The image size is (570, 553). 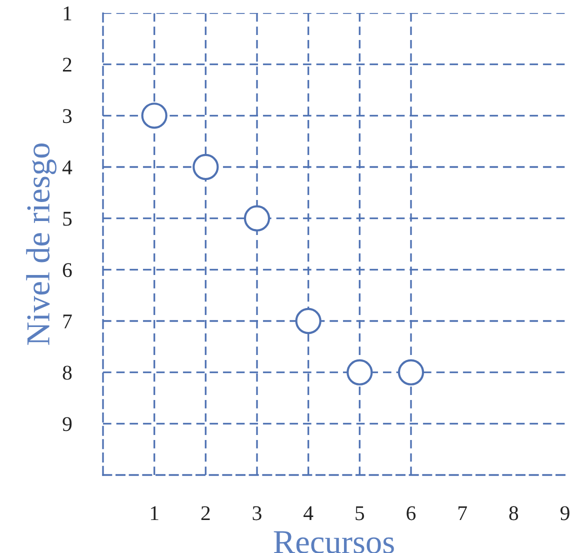 I want to click on y-tick-label: 7, so click(x=67, y=321).